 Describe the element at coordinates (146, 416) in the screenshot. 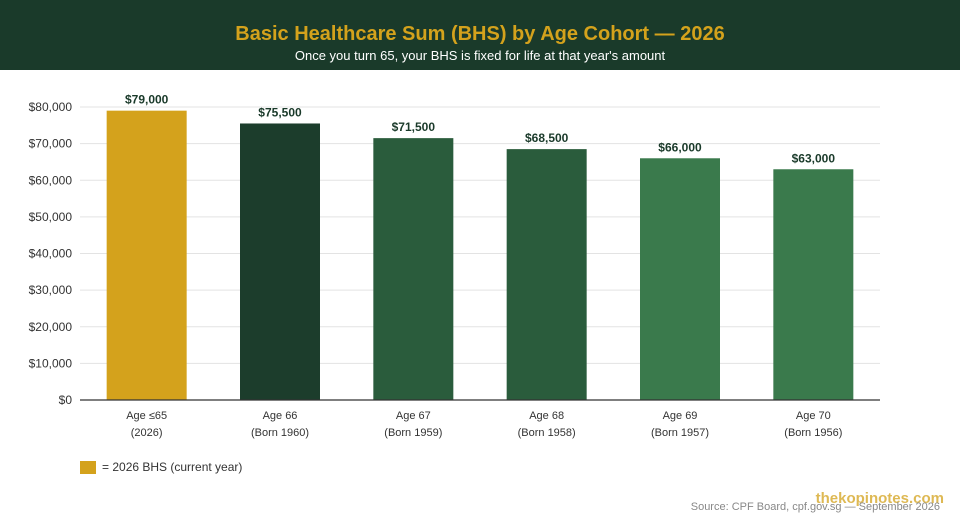

I see `x-tick-label: Age ≤65` at that location.